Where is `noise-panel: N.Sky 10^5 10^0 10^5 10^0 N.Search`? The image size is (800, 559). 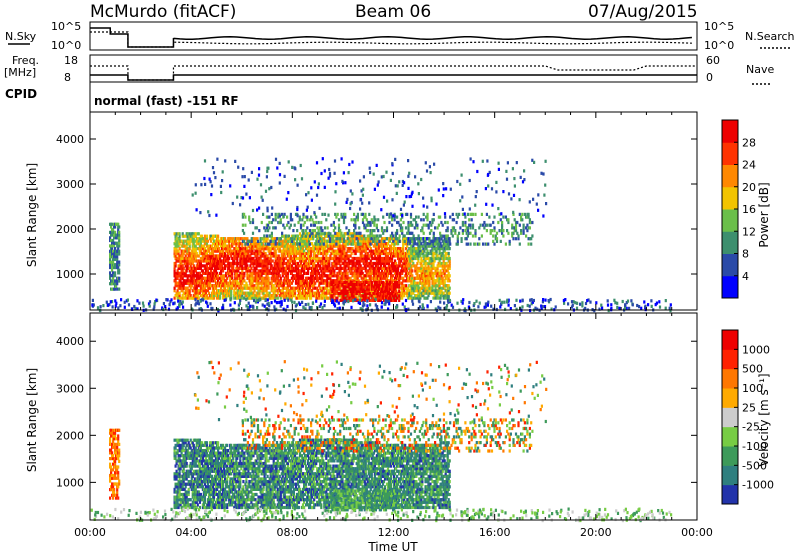 noise-panel: N.Sky 10^5 10^0 10^5 10^0 N.Search is located at coordinates (400, 36).